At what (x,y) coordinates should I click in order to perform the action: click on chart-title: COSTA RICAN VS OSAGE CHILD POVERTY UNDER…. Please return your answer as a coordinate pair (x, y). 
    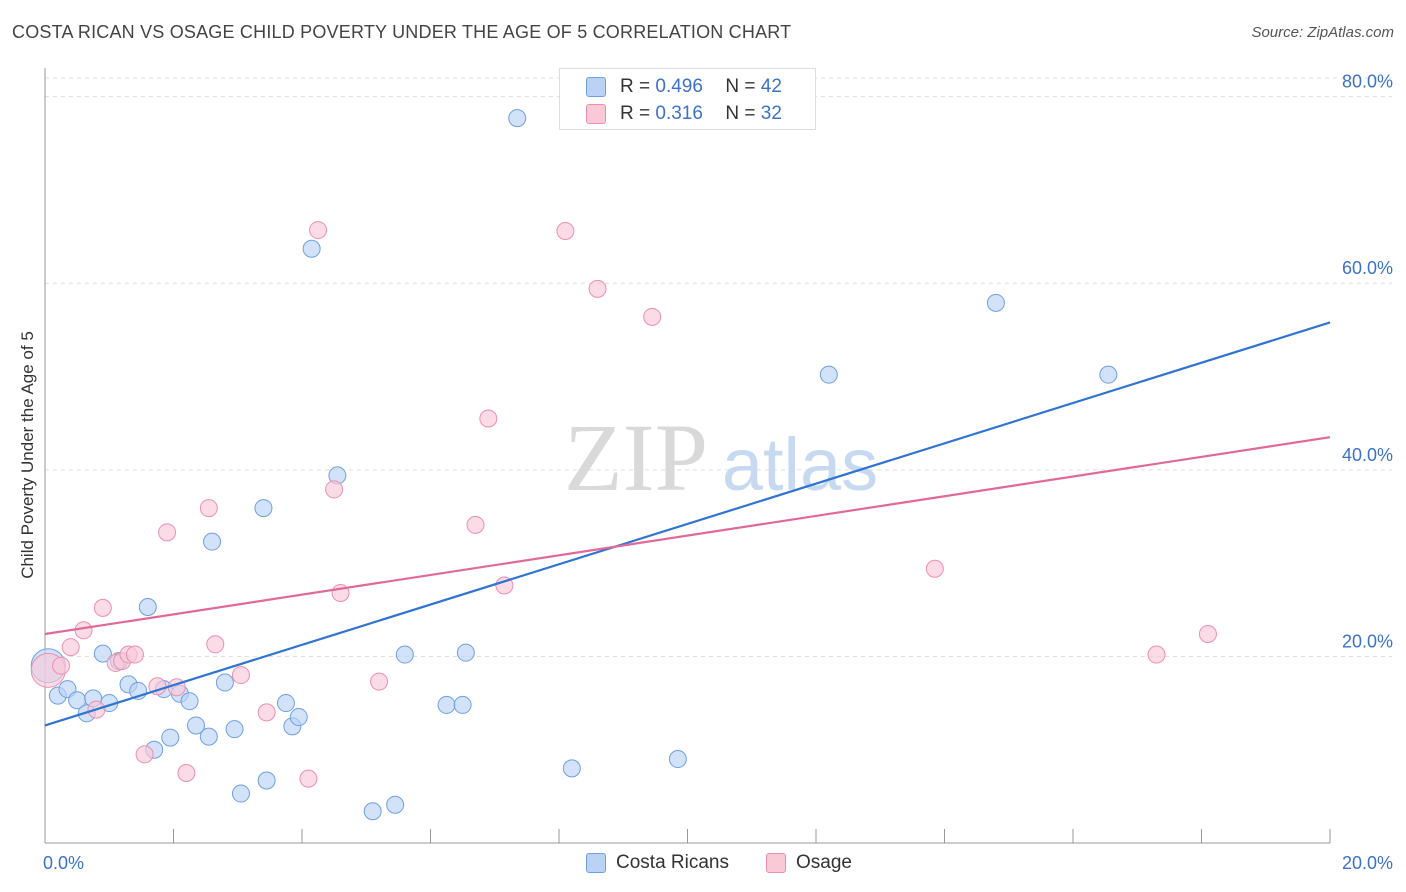
    Looking at the image, I should click on (402, 32).